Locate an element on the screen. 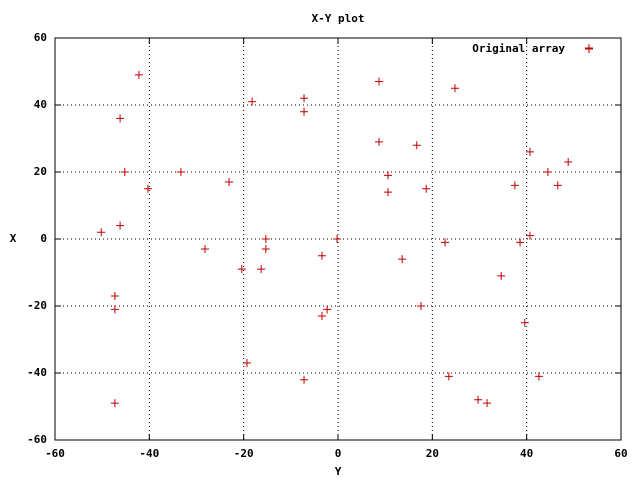 The image size is (640, 480). x-tick-label: 20 is located at coordinates (432, 453).